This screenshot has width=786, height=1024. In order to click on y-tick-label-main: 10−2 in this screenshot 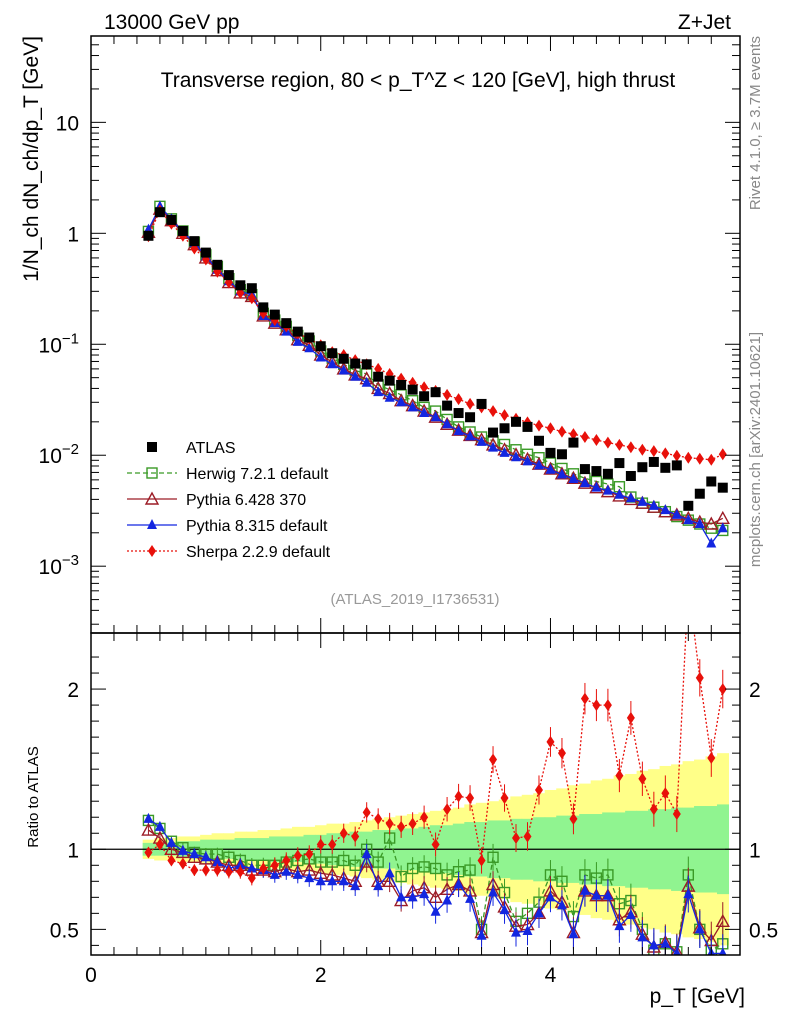, I will do `click(59, 454)`.